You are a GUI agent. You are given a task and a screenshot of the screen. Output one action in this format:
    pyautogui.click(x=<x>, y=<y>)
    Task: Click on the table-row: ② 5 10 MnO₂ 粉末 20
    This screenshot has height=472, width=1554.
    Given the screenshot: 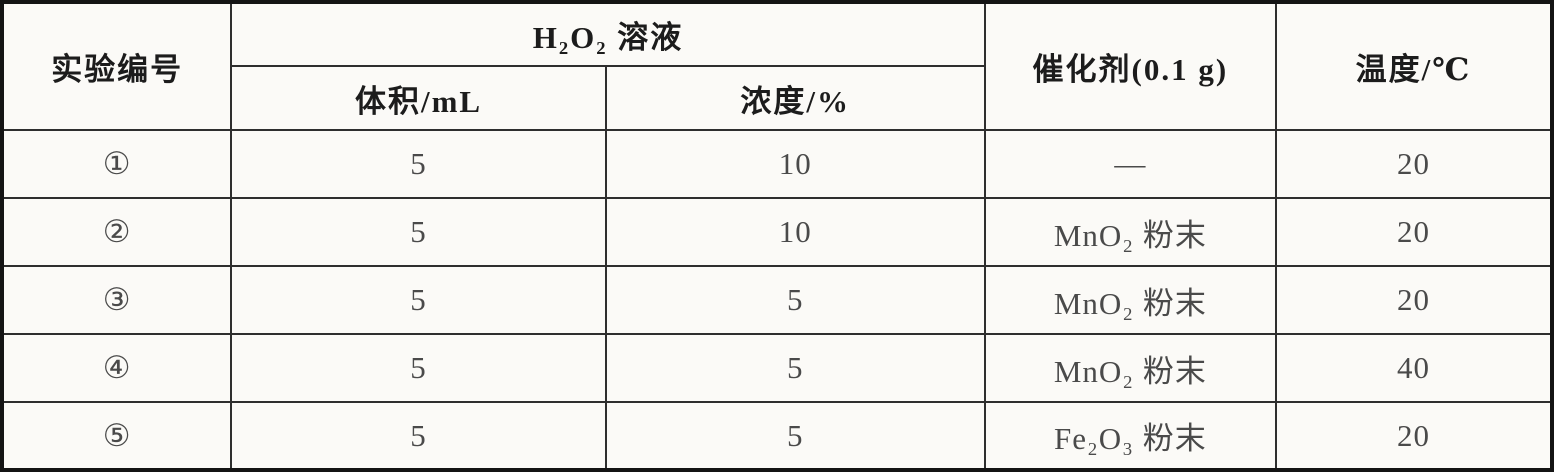 What is the action you would take?
    pyautogui.click(x=776, y=232)
    